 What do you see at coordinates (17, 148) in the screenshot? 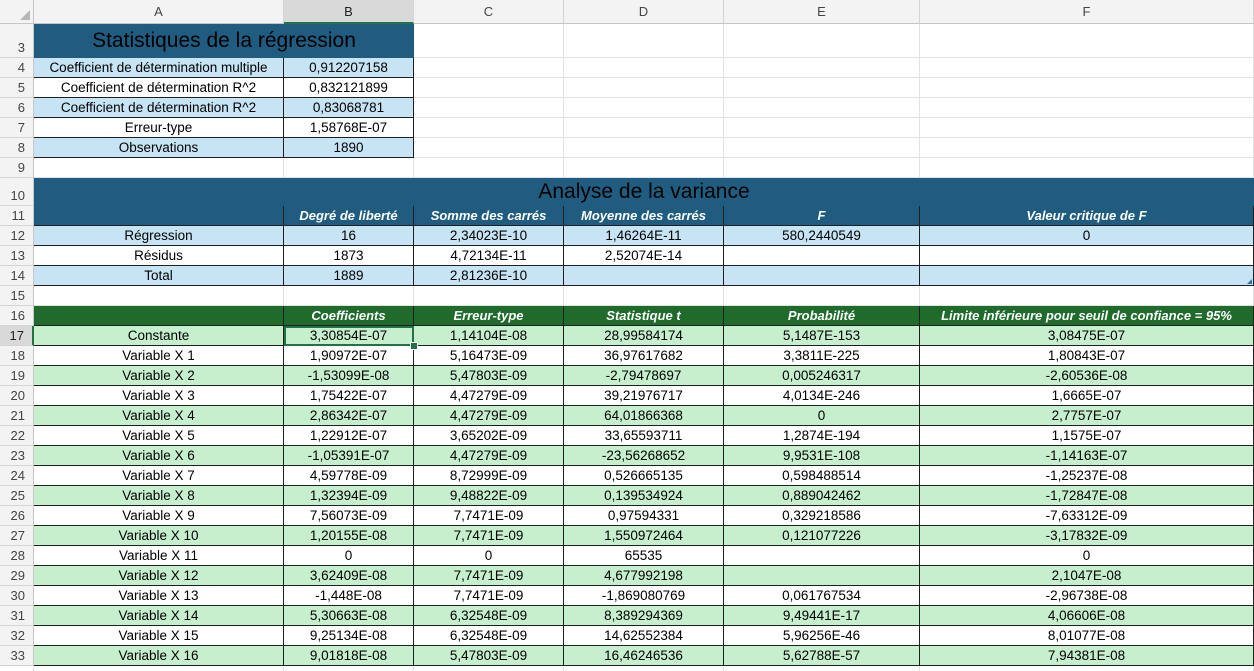
I see `row-header-8: 8` at bounding box center [17, 148].